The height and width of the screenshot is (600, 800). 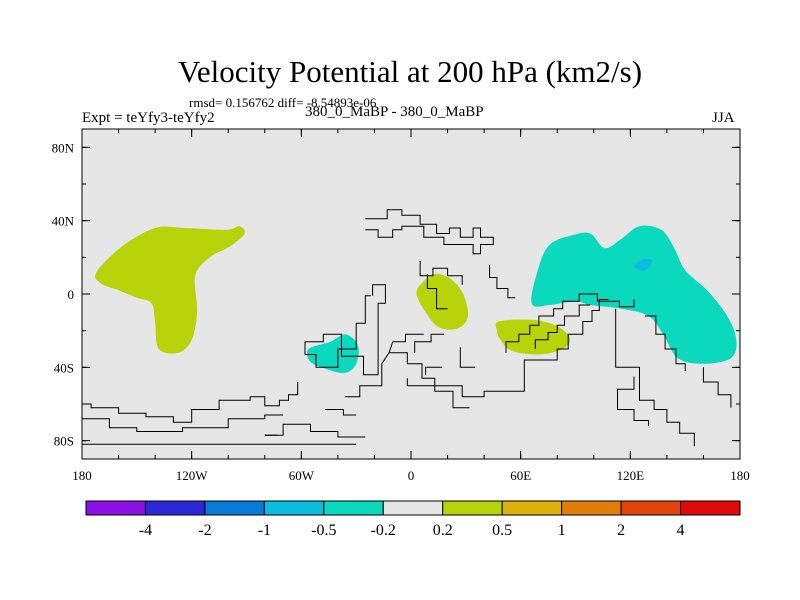 I want to click on x-tick-label: 0, so click(x=411, y=475).